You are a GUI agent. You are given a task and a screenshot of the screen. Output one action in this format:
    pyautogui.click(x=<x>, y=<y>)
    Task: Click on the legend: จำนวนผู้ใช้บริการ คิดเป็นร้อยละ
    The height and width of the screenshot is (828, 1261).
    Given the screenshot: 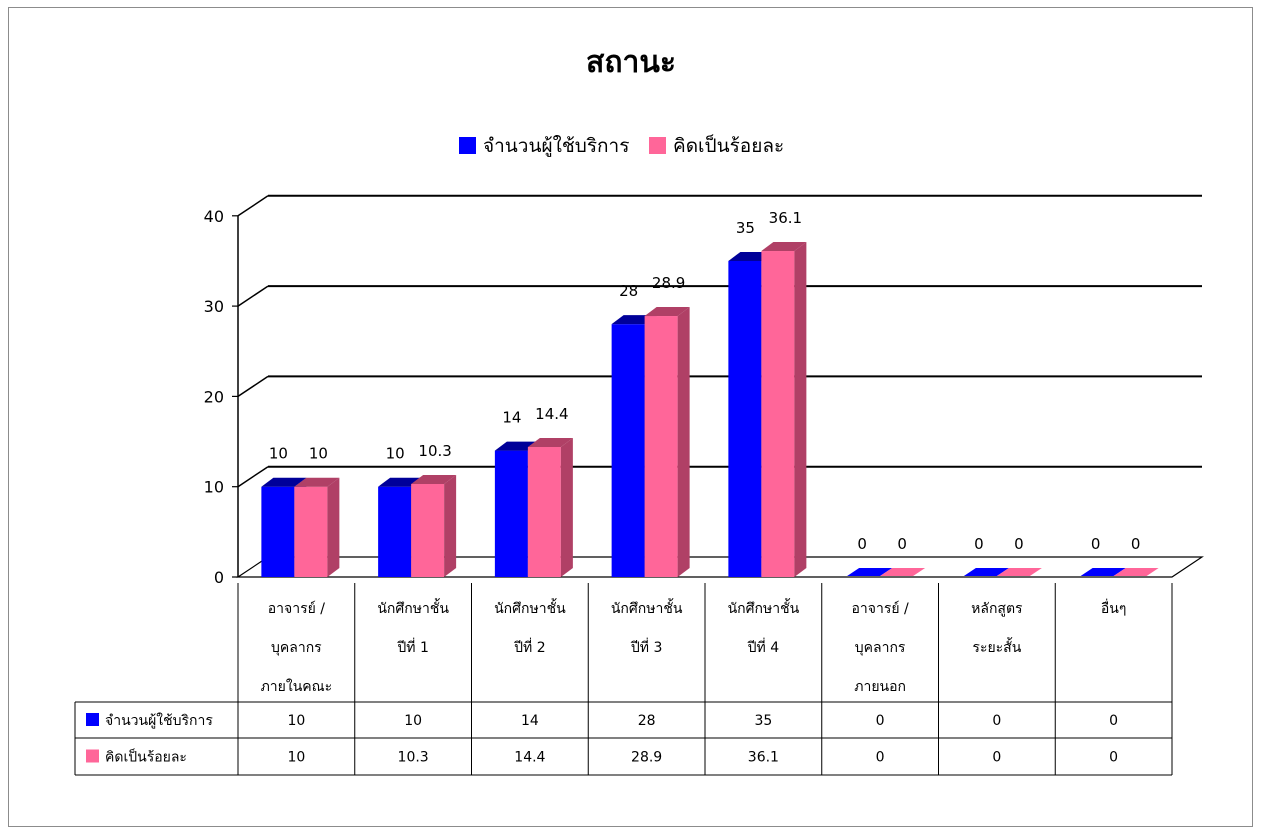 What is the action you would take?
    pyautogui.click(x=621, y=145)
    